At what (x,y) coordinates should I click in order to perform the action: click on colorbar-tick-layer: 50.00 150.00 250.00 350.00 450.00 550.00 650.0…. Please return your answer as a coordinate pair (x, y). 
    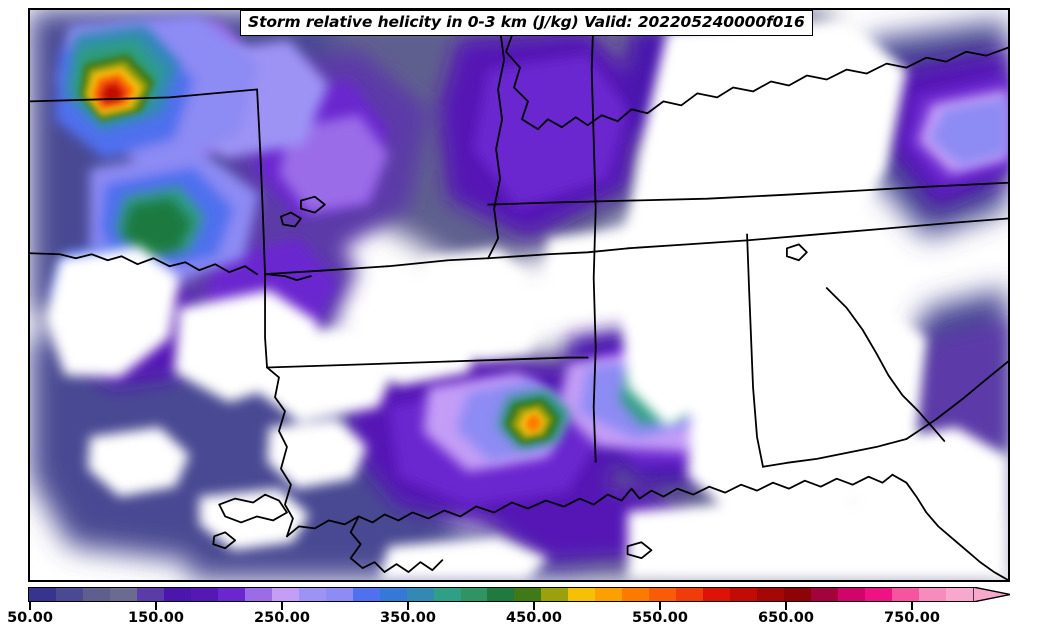
    Looking at the image, I should click on (518, 617).